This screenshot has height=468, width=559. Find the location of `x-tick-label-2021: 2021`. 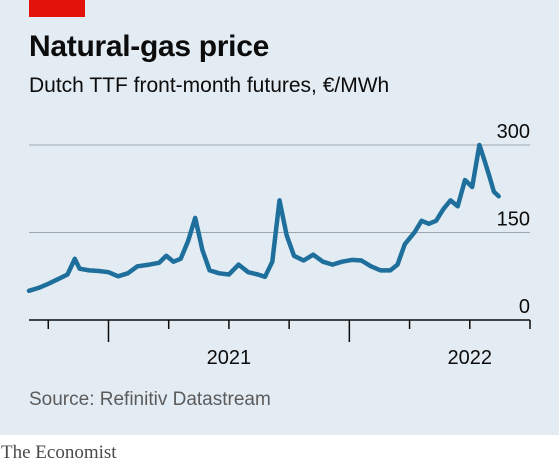

x-tick-label-2021: 2021 is located at coordinates (229, 358).